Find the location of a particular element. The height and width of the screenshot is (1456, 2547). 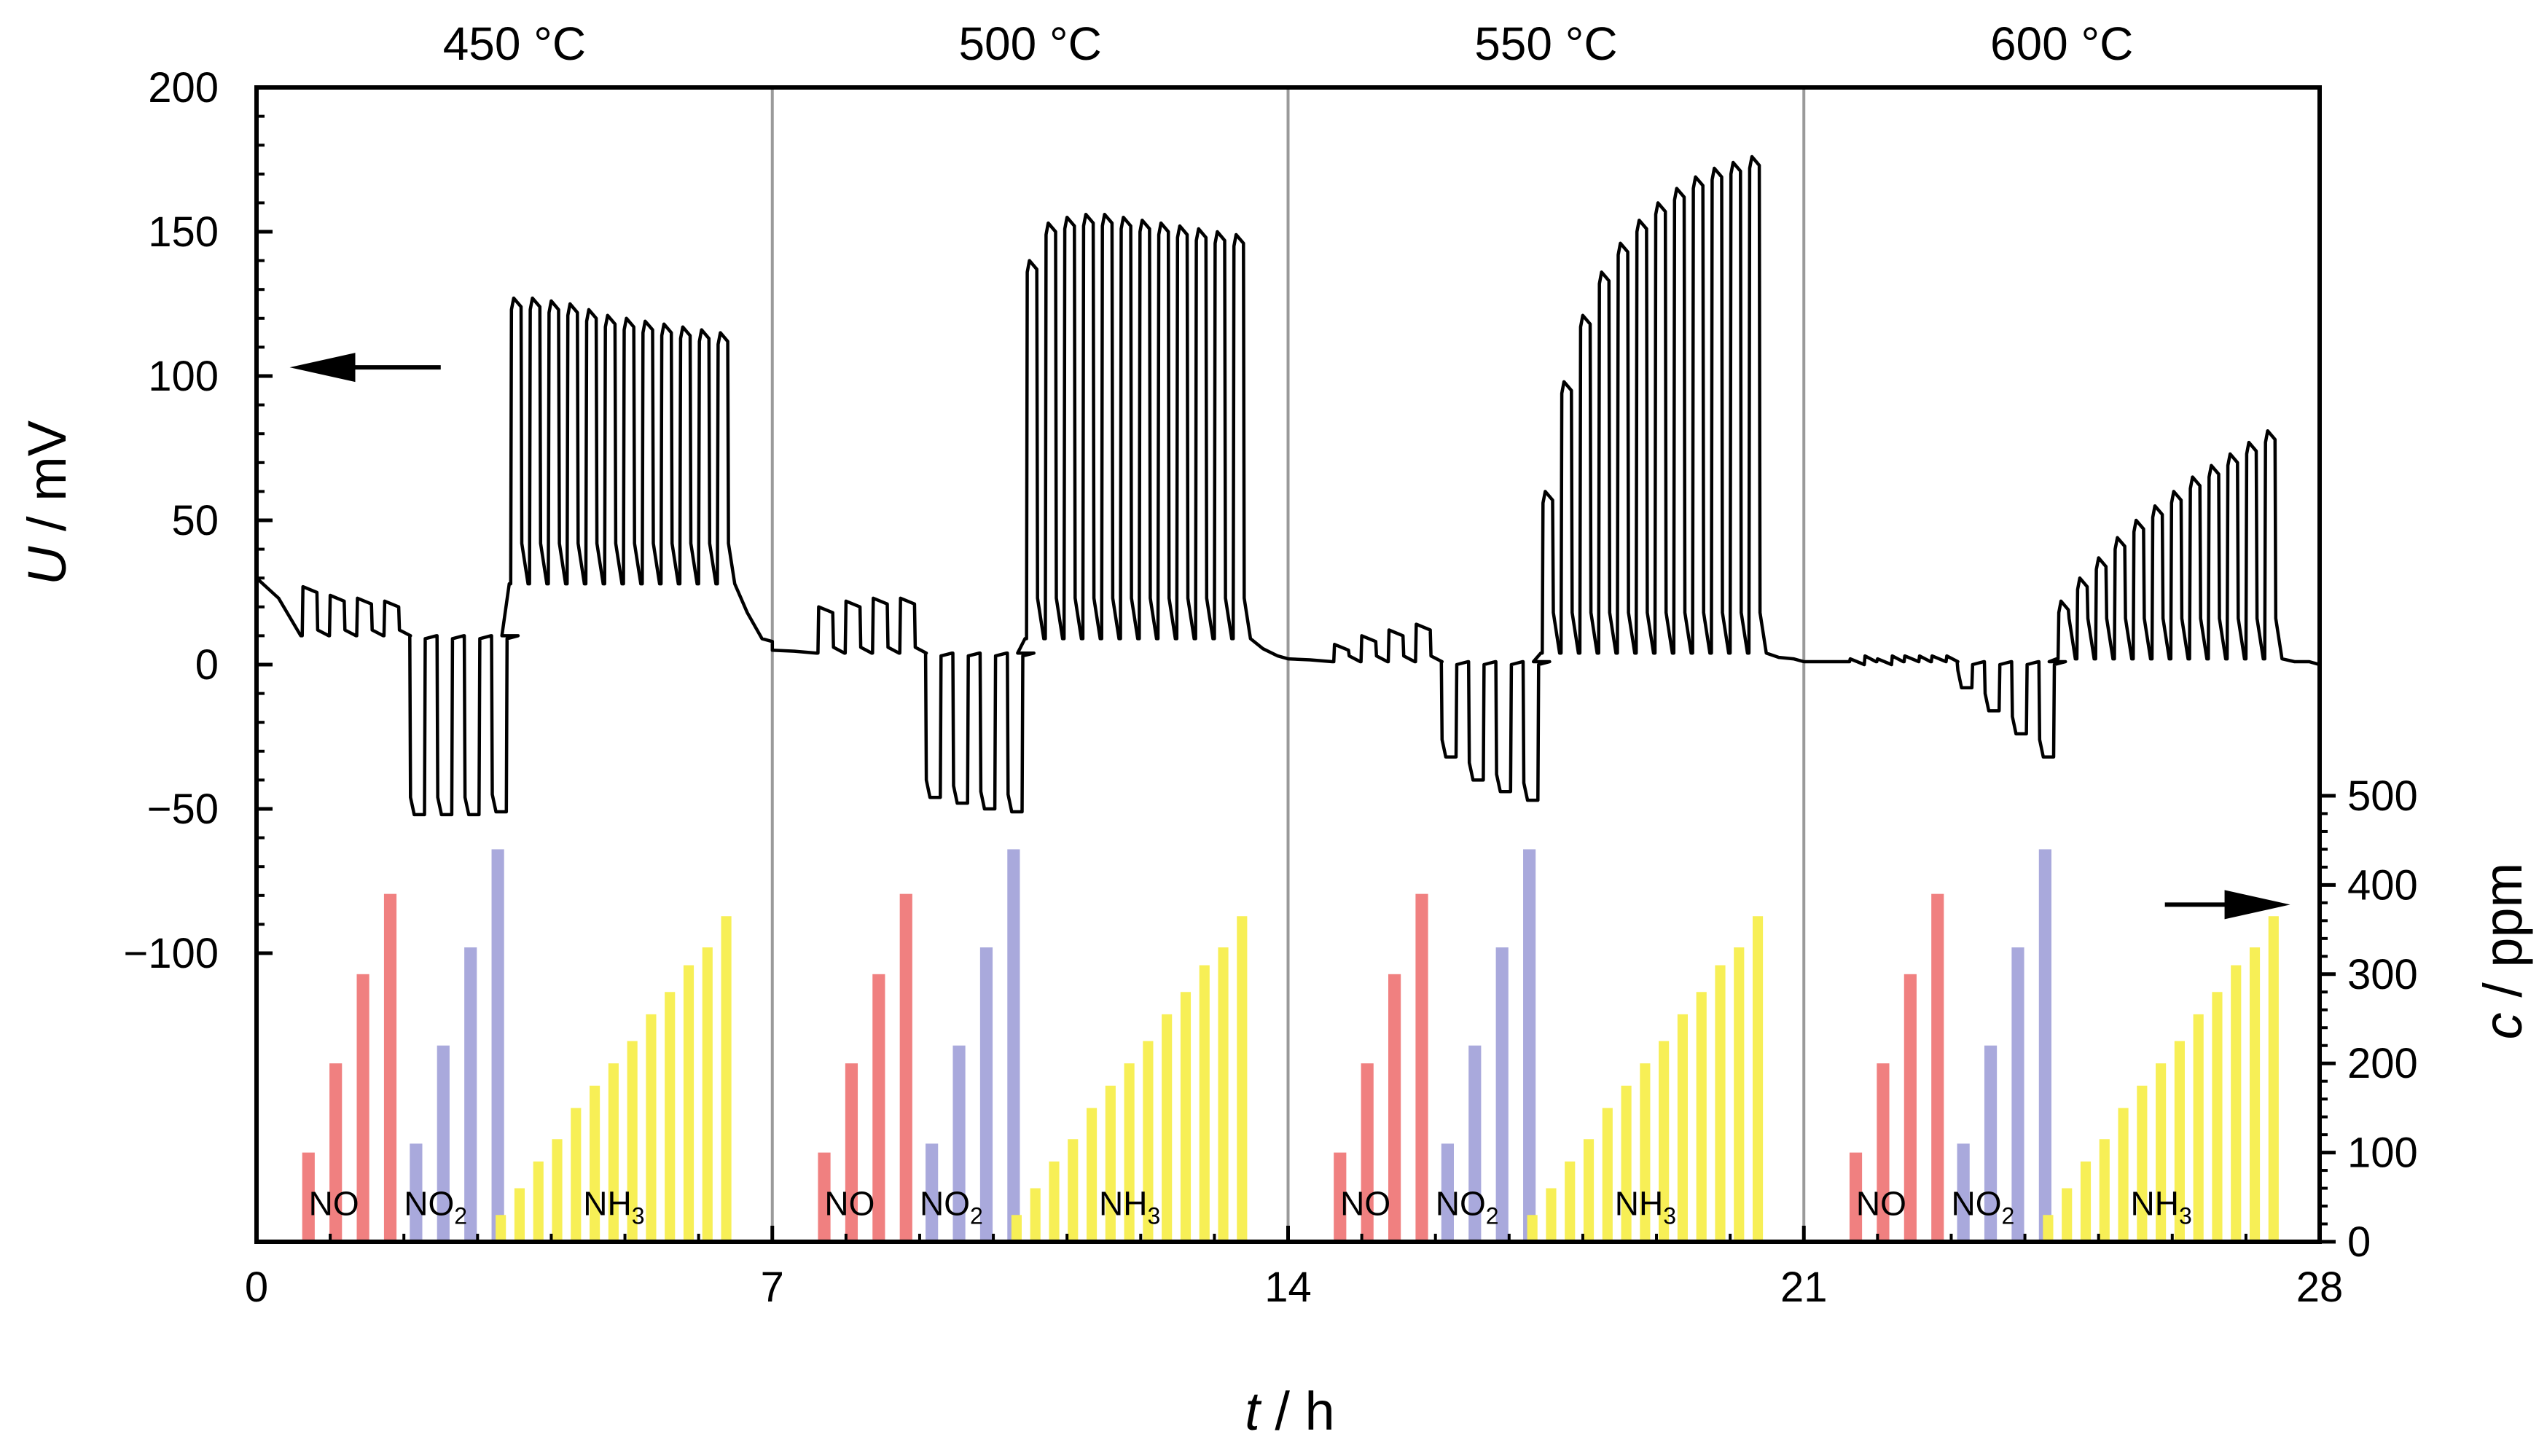

y-tick-labels: 200 150 100 50 0 −50 −100 is located at coordinates (171, 520).